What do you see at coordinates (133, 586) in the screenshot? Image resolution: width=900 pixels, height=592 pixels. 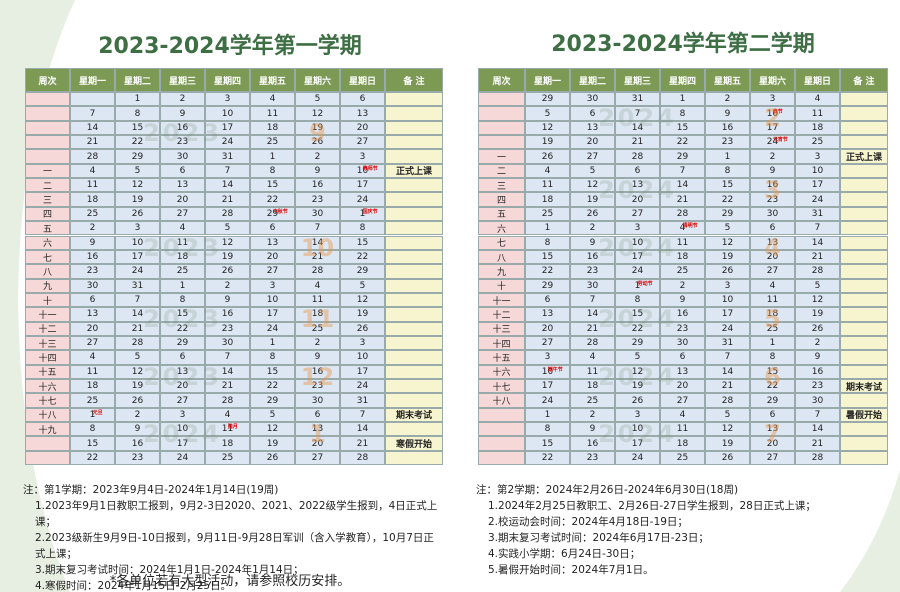 I see `note-line: 4.寒假时间：2024年1月15日-2月25日。` at bounding box center [133, 586].